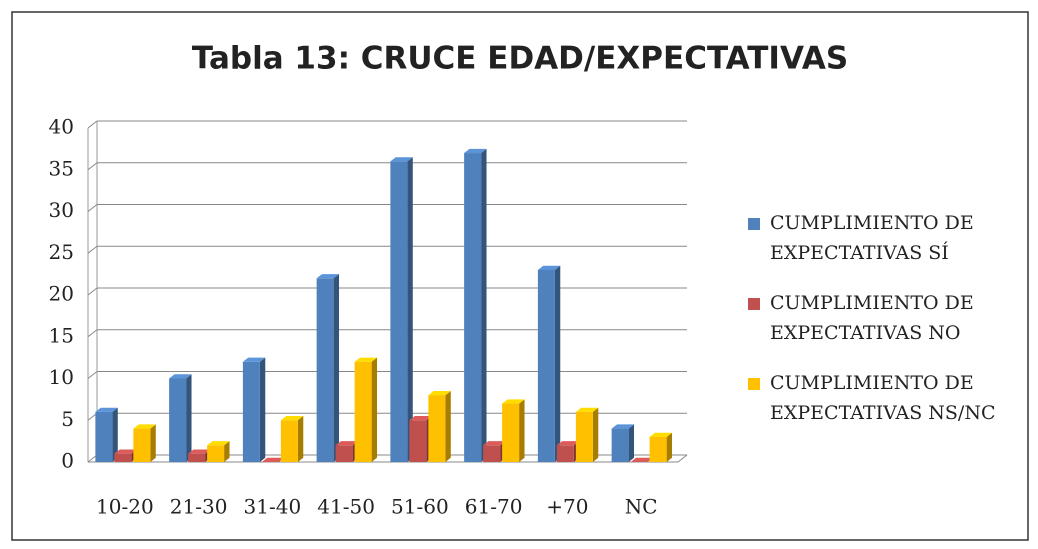 This screenshot has width=1038, height=549. I want to click on y-tick-label: 5, so click(67, 419).